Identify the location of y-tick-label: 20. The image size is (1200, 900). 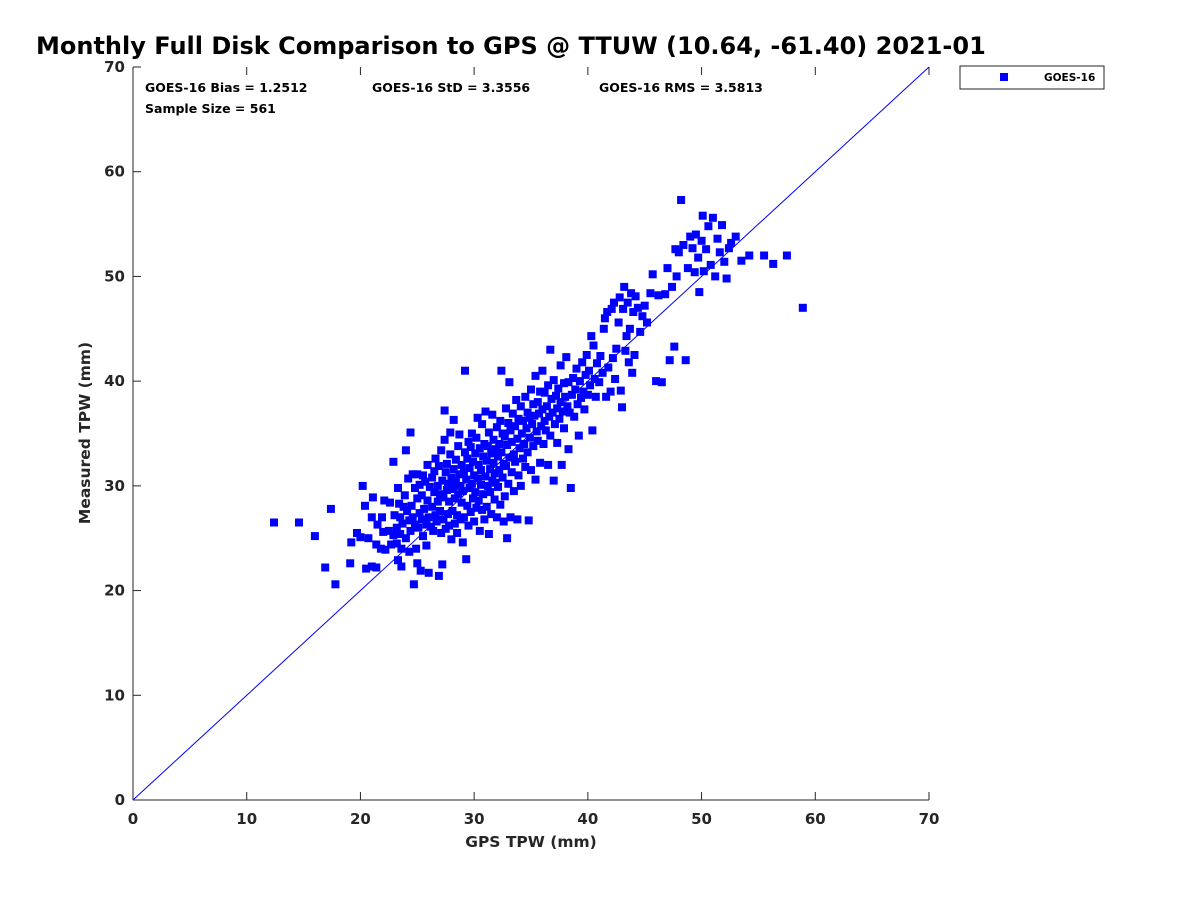
(114, 591).